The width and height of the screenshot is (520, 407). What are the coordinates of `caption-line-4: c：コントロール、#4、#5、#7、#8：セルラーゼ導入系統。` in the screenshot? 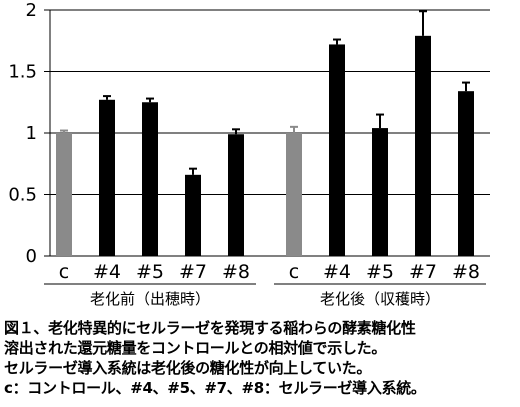 It's located at (215, 388).